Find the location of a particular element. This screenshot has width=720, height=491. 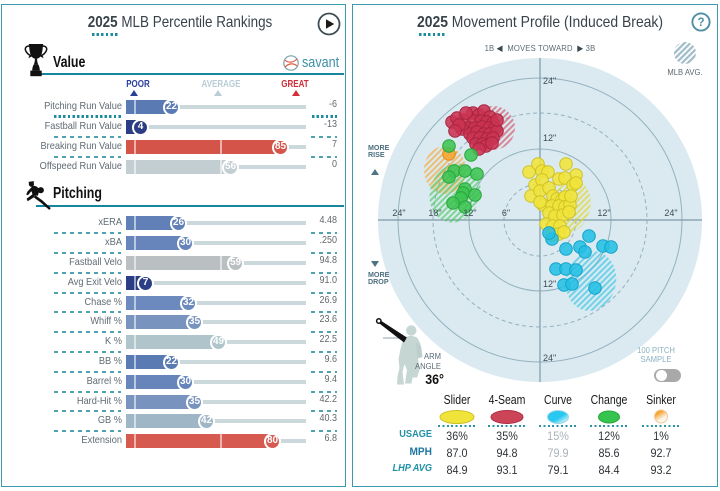

svg-text: 18" is located at coordinates (434, 213).